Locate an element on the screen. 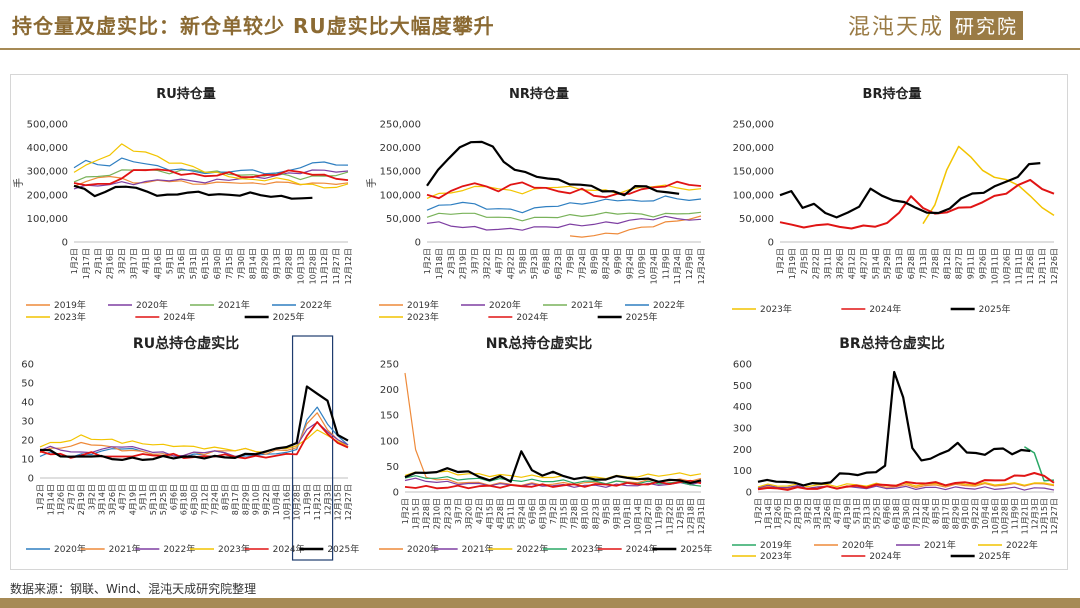 This screenshot has width=1080, height=608. logo-text: 混沌天成 is located at coordinates (896, 27).